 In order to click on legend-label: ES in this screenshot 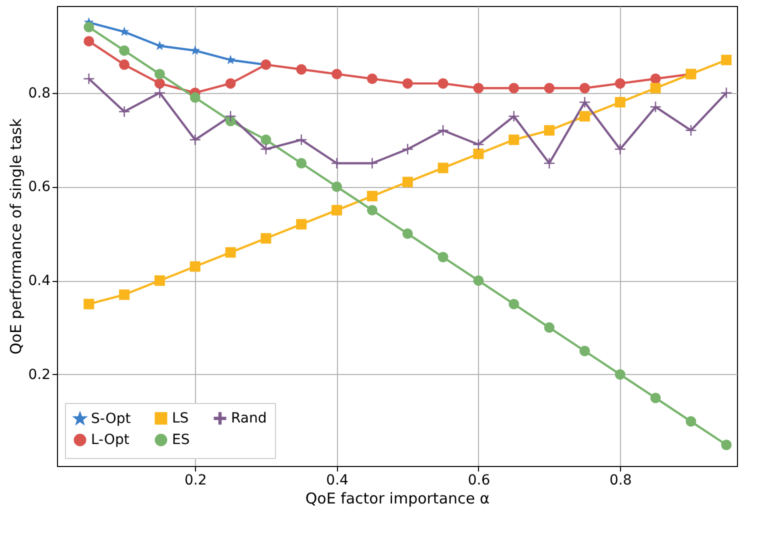, I will do `click(181, 440)`.